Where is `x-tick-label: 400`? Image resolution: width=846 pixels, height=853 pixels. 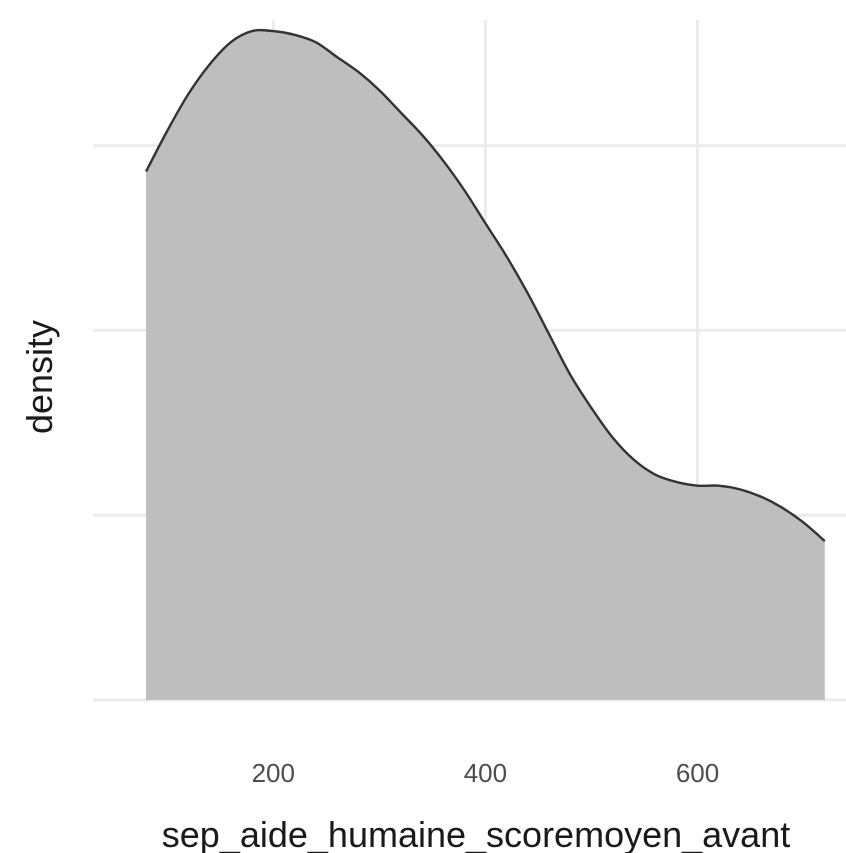
x-tick-label: 400 is located at coordinates (485, 773).